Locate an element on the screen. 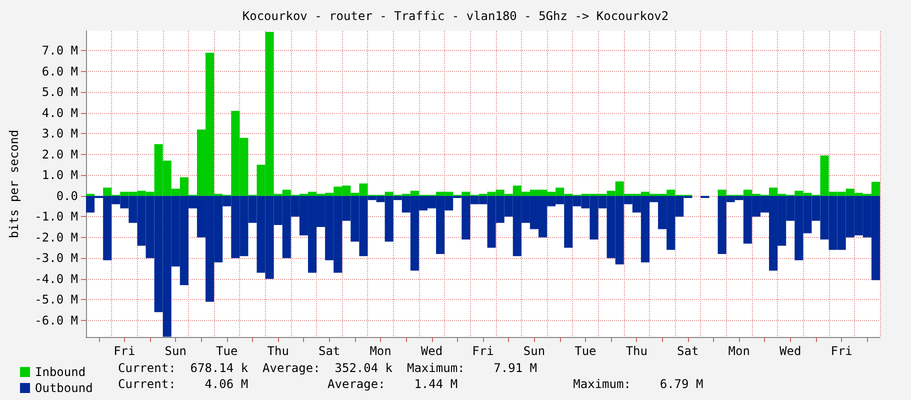 The width and height of the screenshot is (911, 400). y-tick-label: -2.0 M is located at coordinates (56, 237).